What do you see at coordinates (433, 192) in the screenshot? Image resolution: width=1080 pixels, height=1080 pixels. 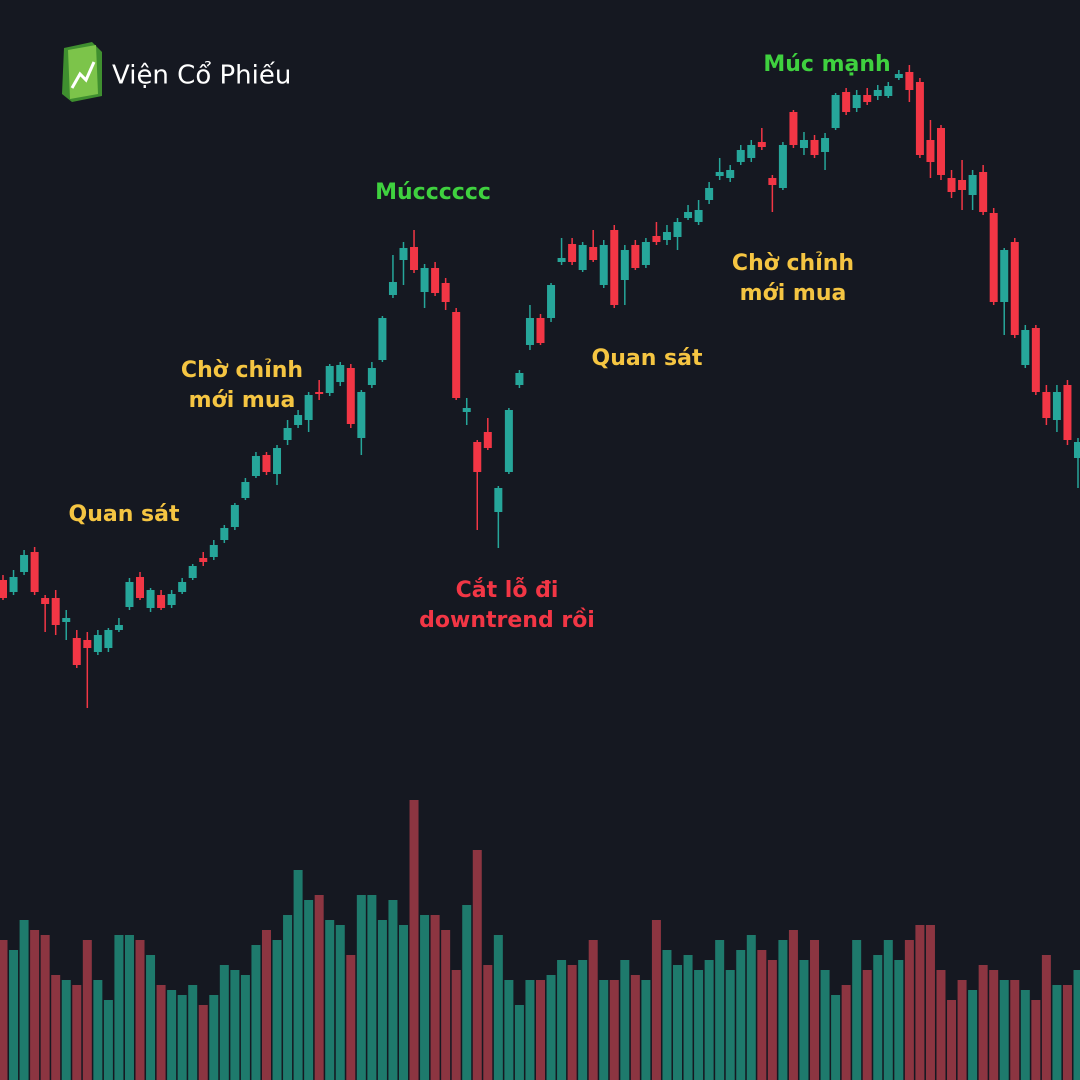 I see `annotation: Múcccccc` at bounding box center [433, 192].